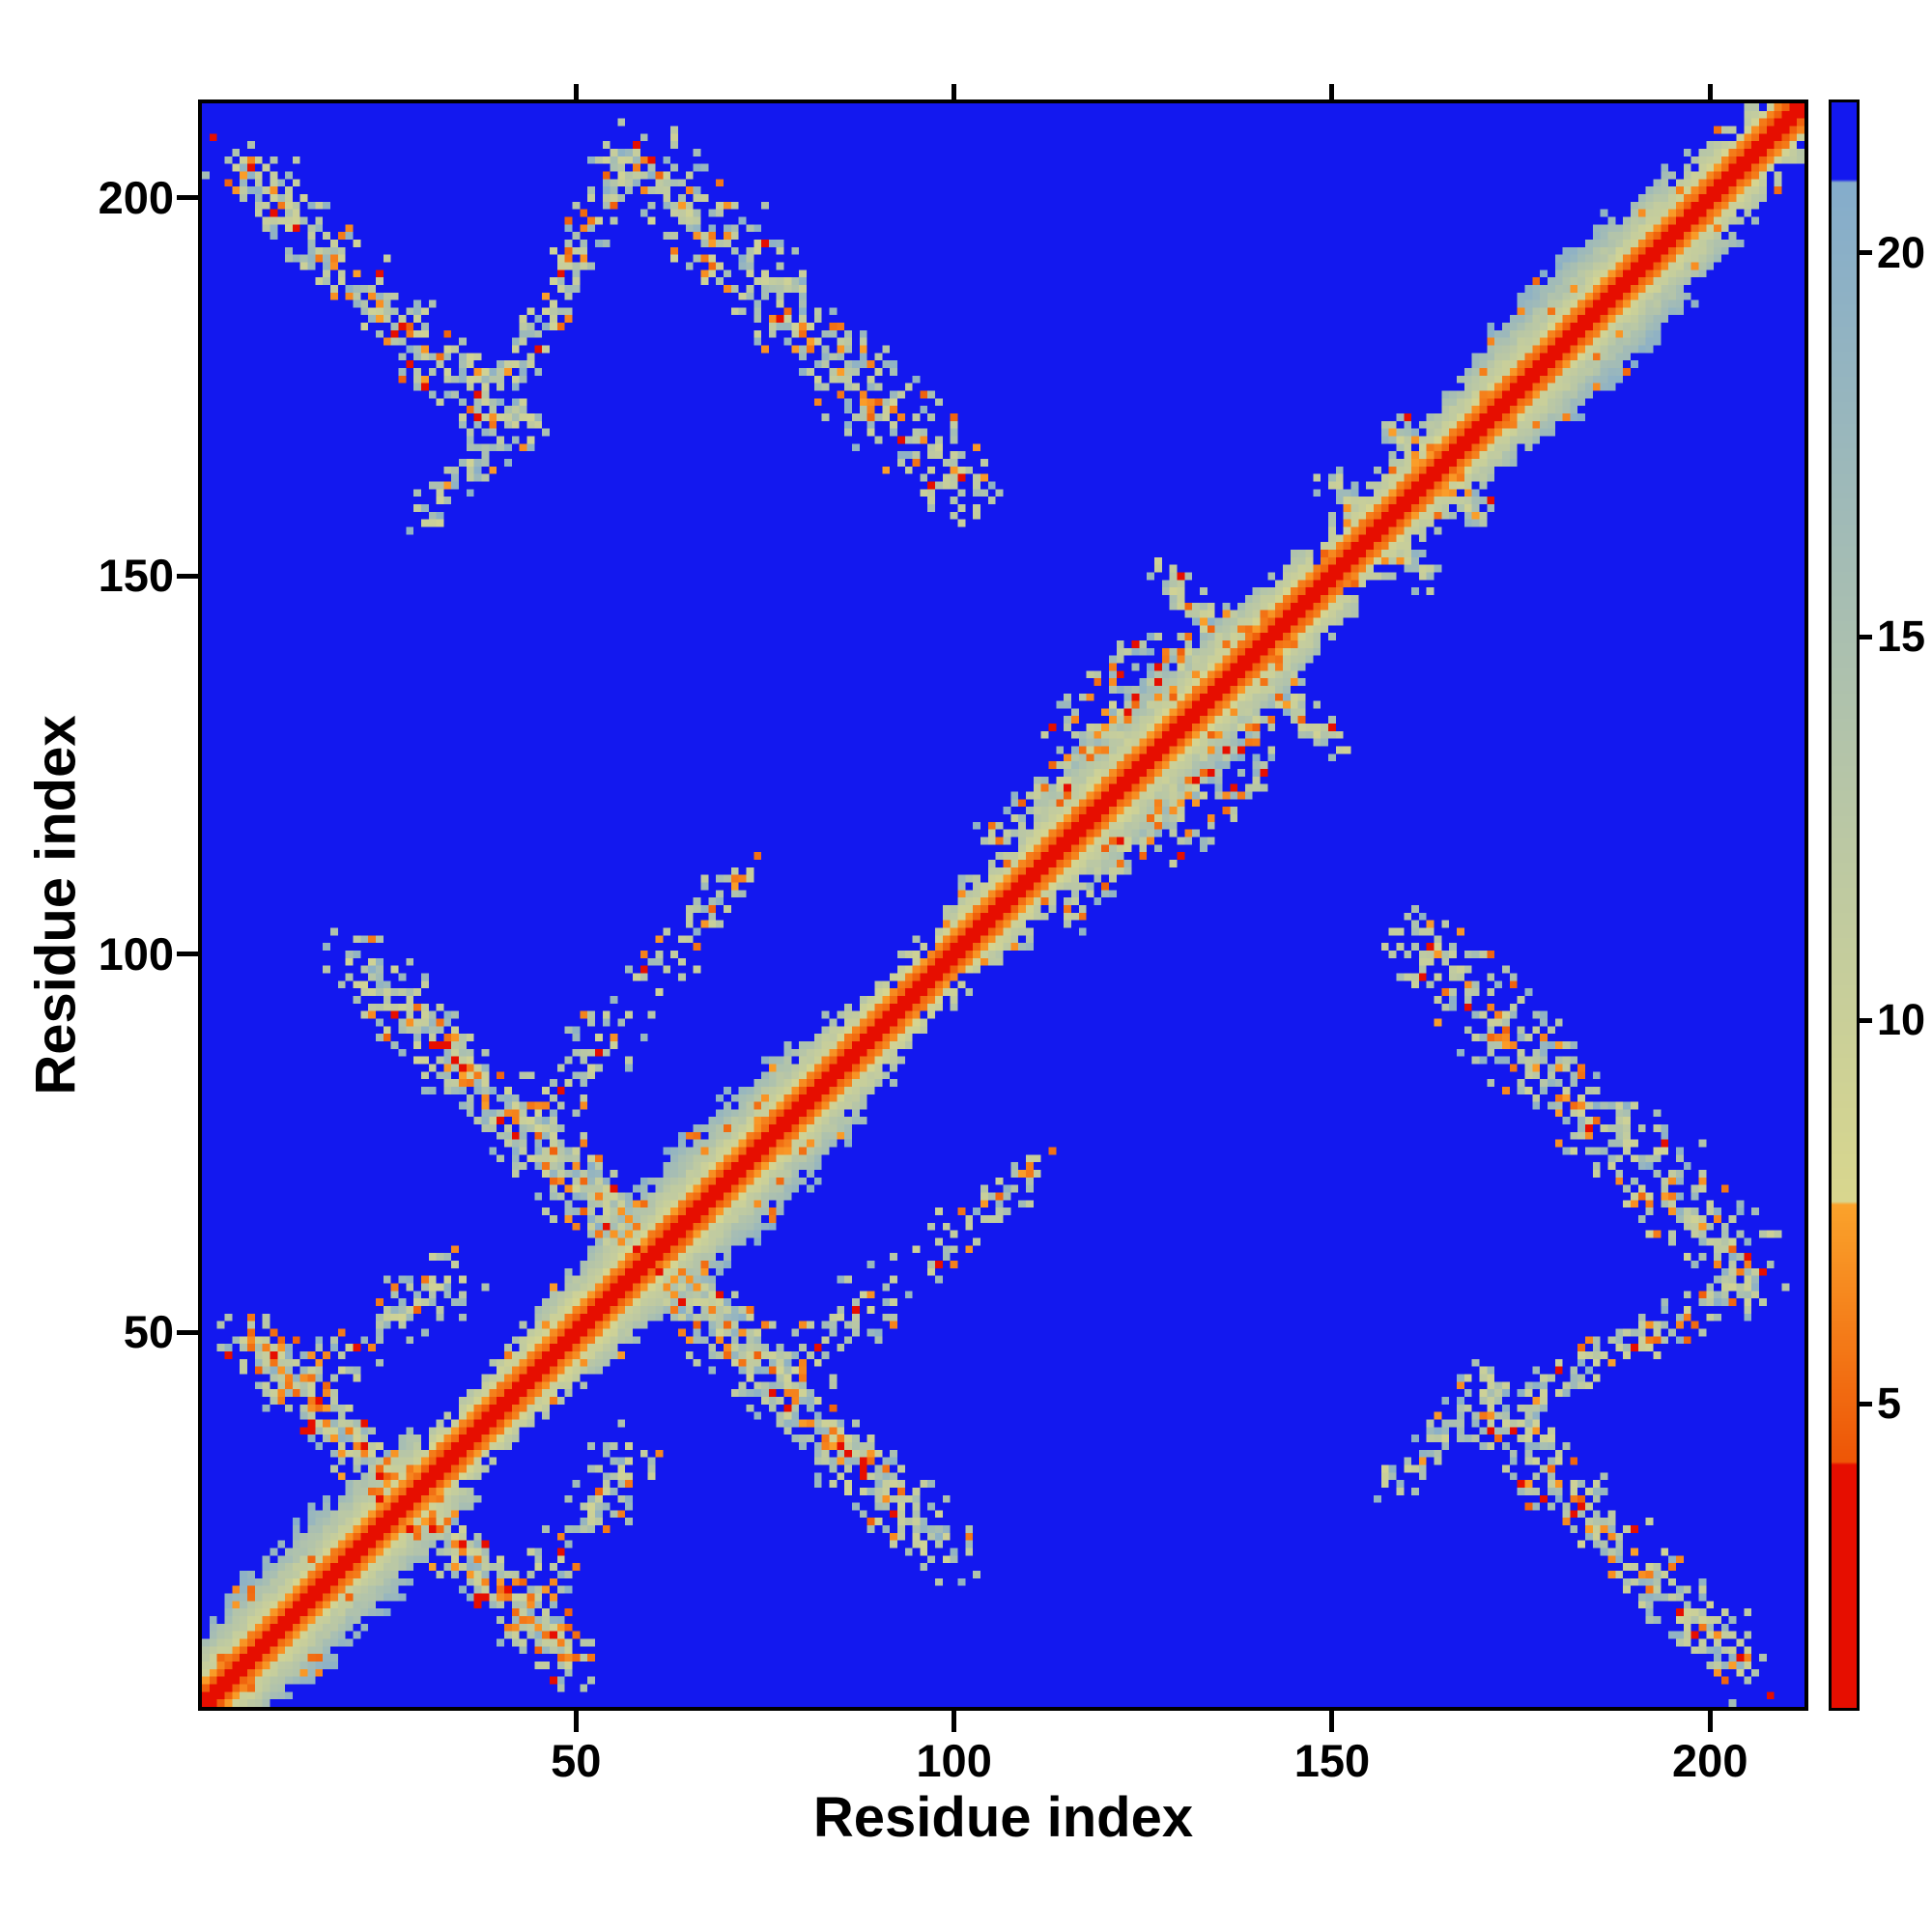  What do you see at coordinates (148, 1332) in the screenshot?
I see `y-tick-label-50: 50` at bounding box center [148, 1332].